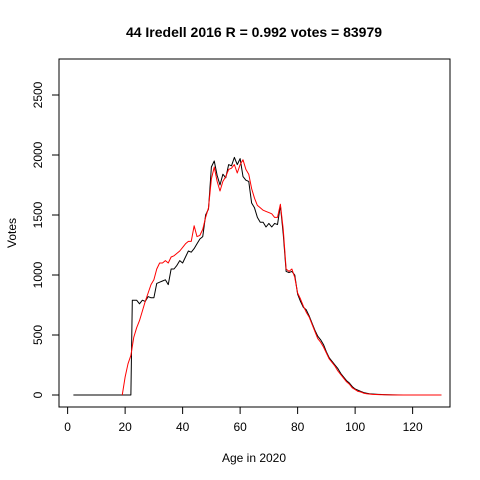 Image resolution: width=480 pixels, height=480 pixels. What do you see at coordinates (38, 335) in the screenshot?
I see `y-tick-label: 500` at bounding box center [38, 335].